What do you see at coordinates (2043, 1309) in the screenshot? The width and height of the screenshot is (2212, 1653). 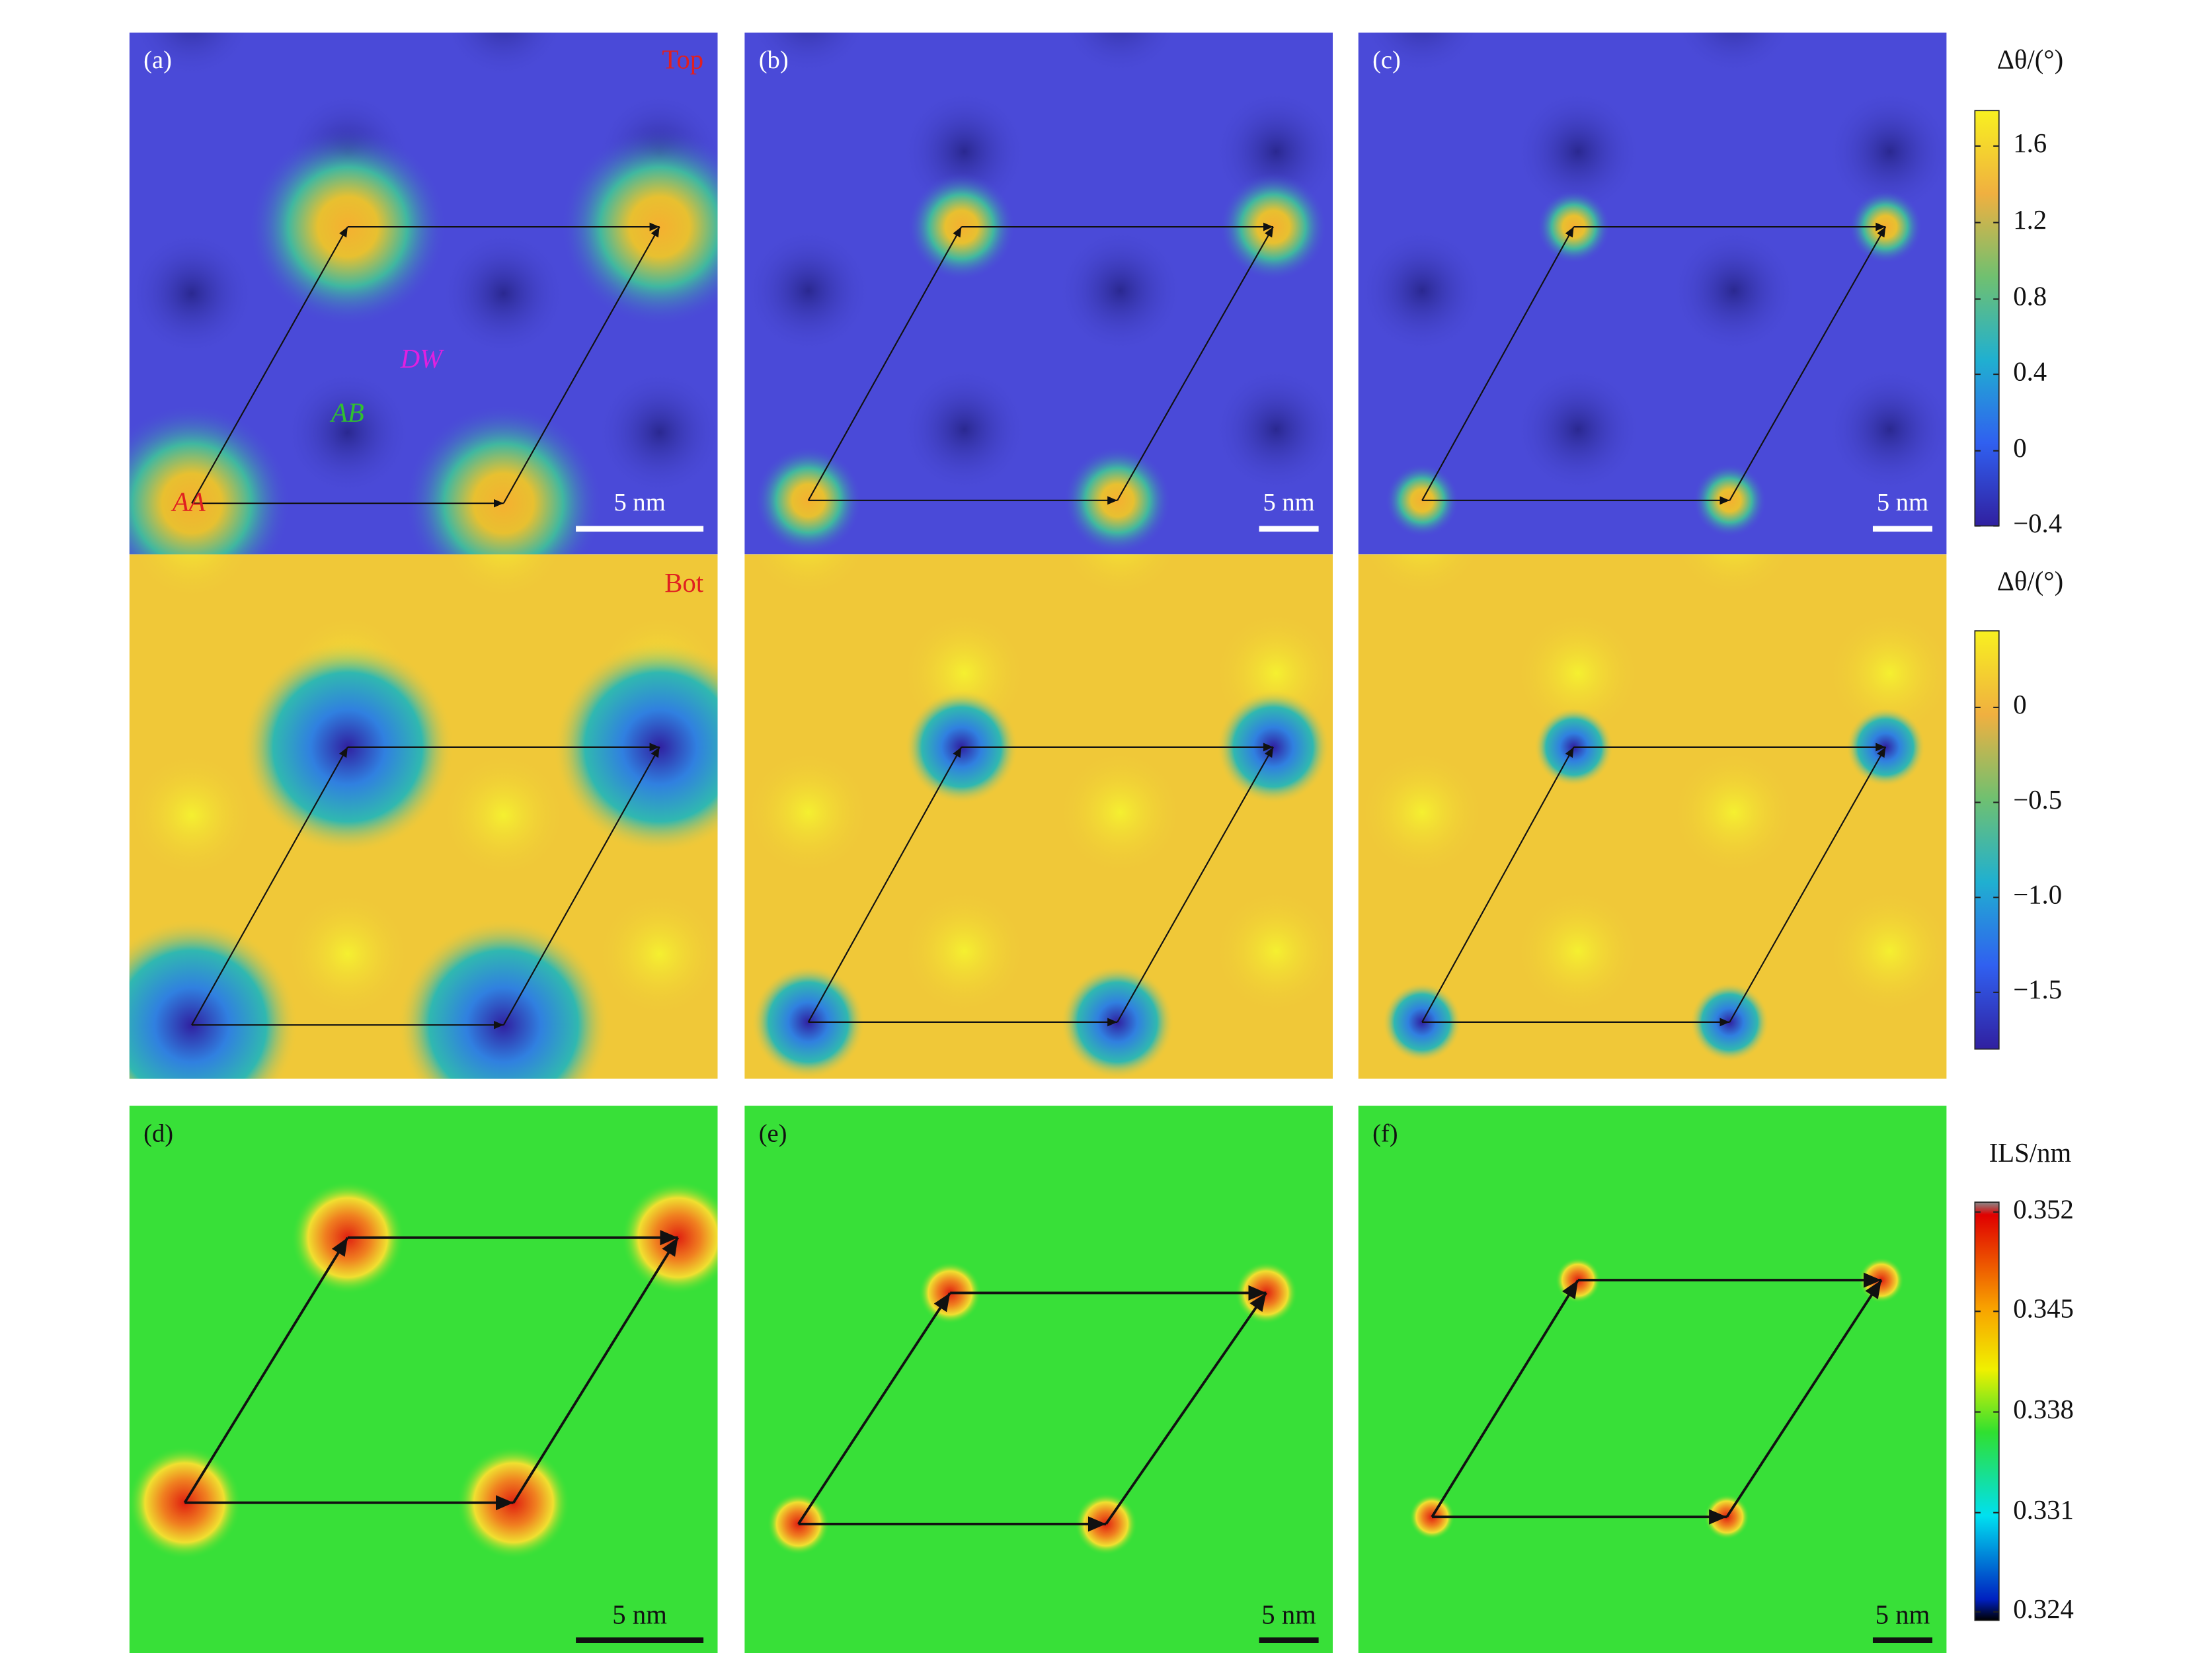 I see `colorbar-tick-label: 0.345` at bounding box center [2043, 1309].